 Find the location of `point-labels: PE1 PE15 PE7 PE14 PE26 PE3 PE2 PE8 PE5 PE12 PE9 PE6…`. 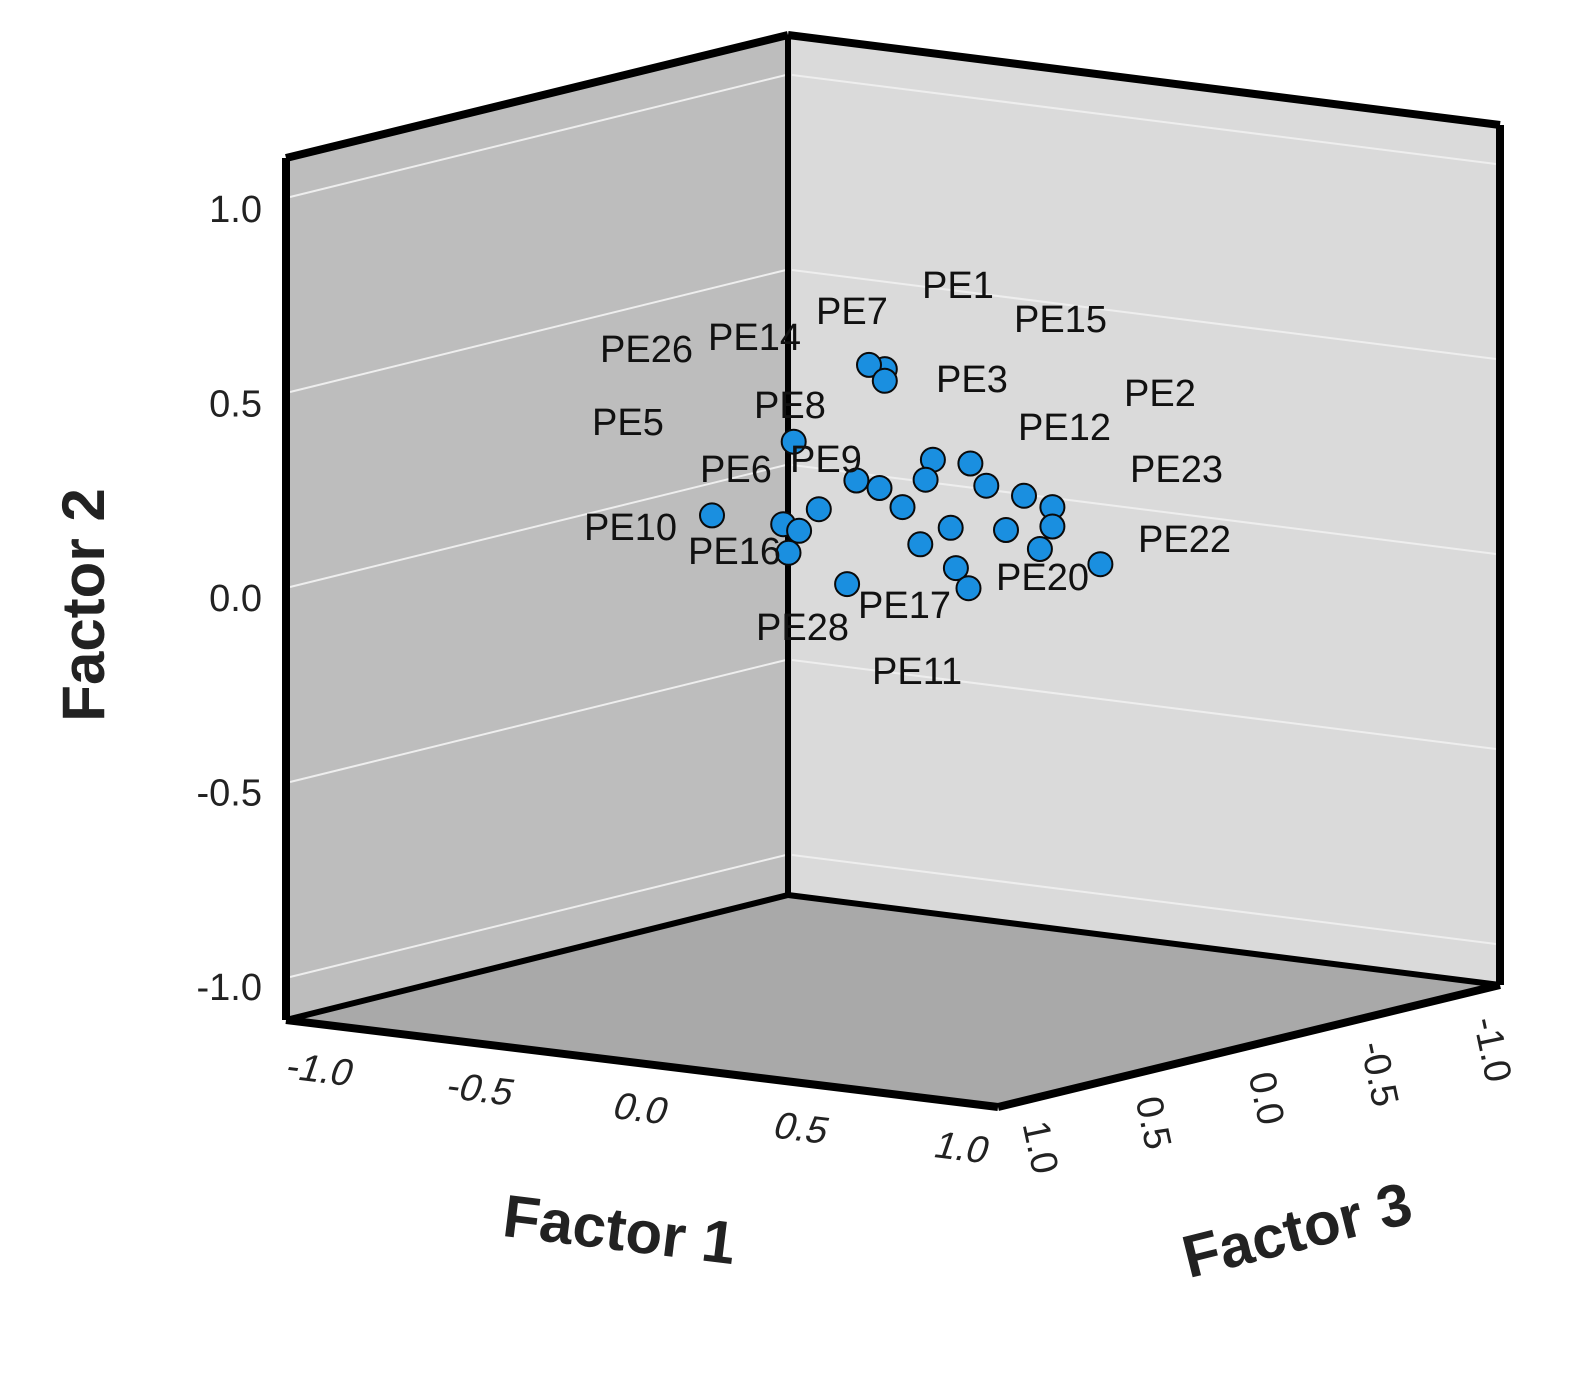

point-labels: PE1 PE15 PE7 PE14 PE26 PE3 PE2 PE8 PE5 PE12 PE9 PE6… is located at coordinates (907, 479).